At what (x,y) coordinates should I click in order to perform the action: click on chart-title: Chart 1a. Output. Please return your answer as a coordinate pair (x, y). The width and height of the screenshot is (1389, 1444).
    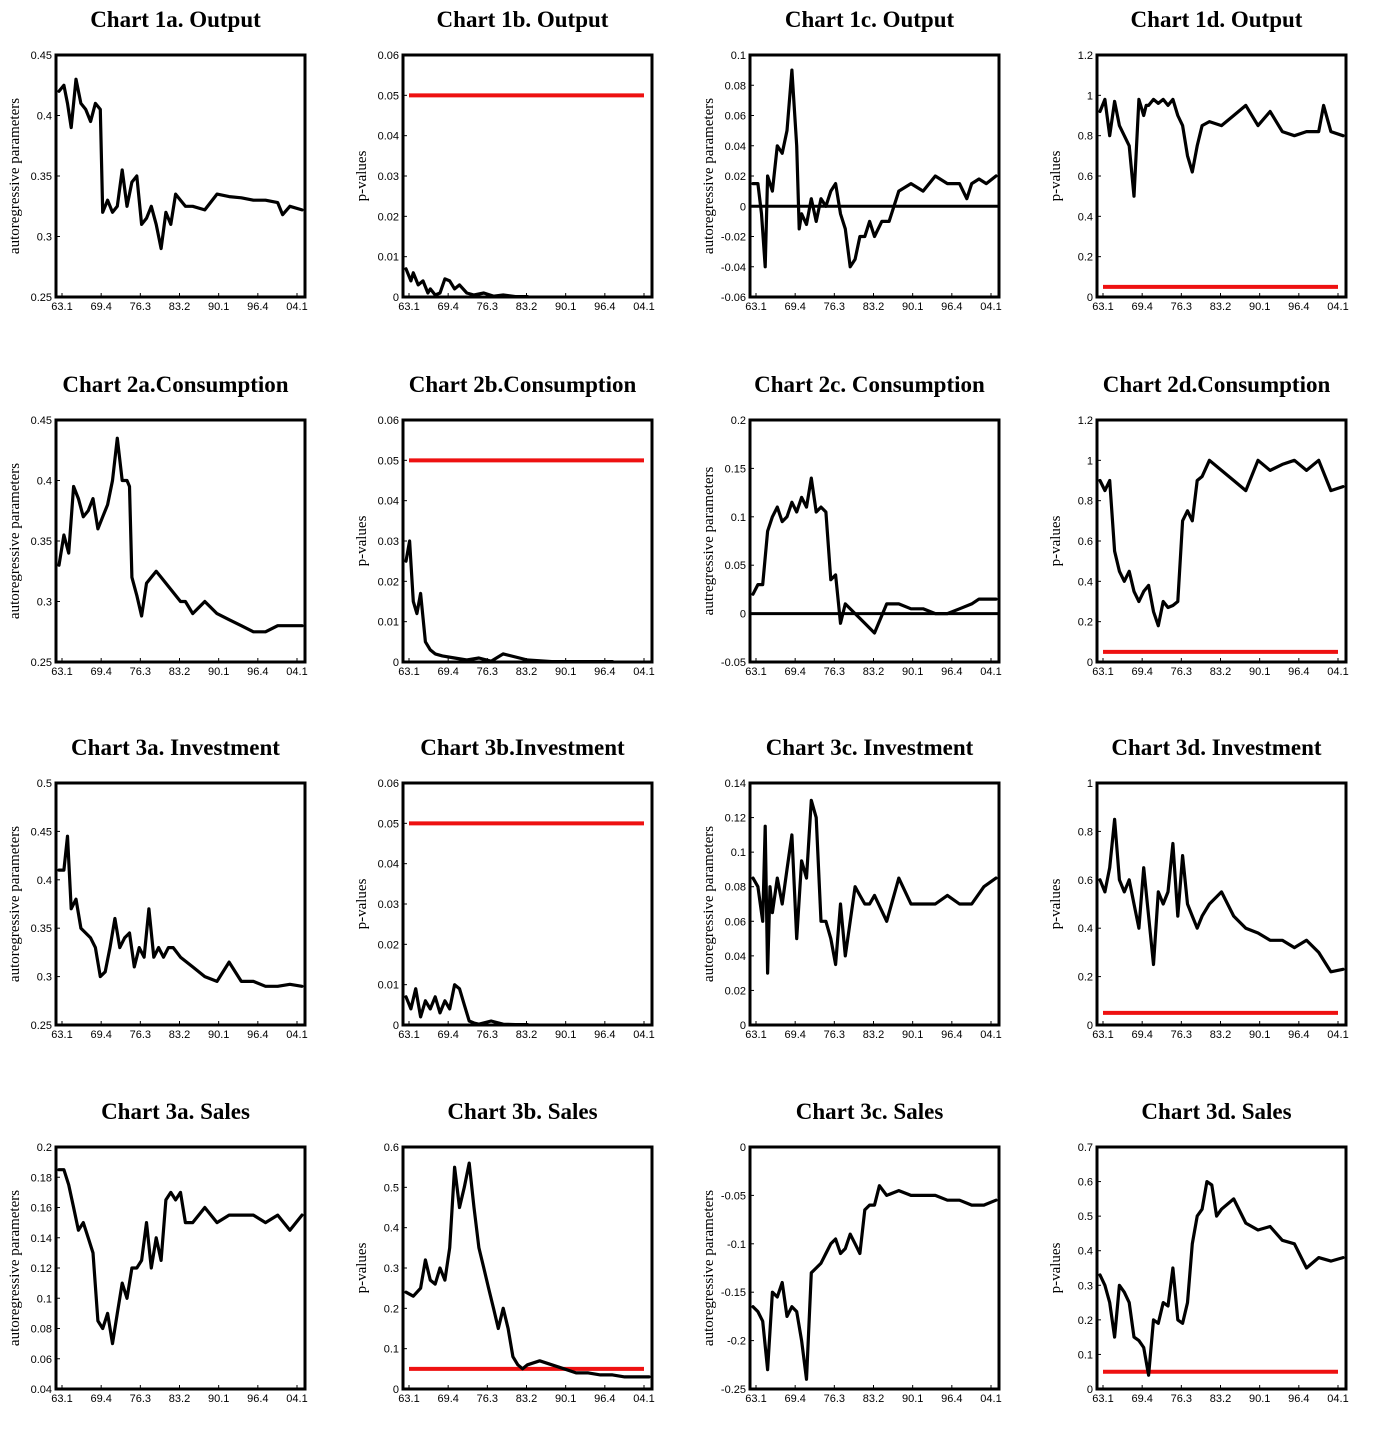
    Looking at the image, I should click on (175, 19).